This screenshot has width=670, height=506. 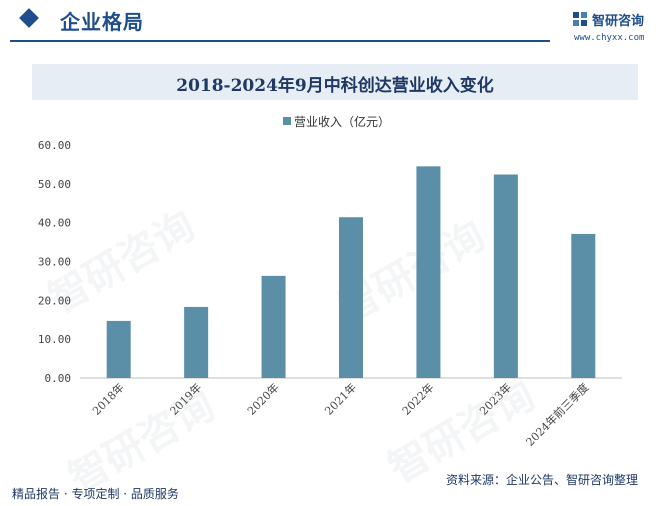 What do you see at coordinates (335, 23) in the screenshot?
I see `page-header: 企业格局` at bounding box center [335, 23].